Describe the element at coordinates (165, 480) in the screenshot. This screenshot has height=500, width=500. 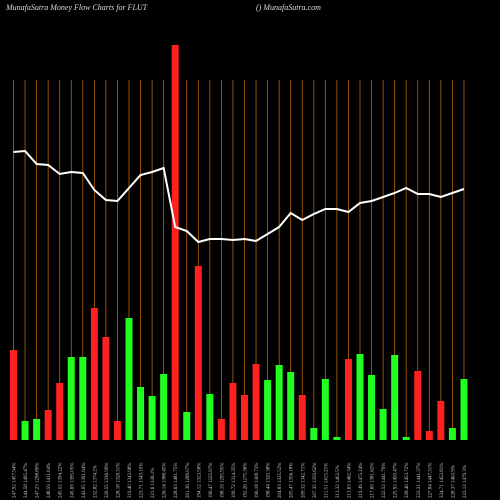
I see `x-tick-label: 226.14 1388.45%` at that location.